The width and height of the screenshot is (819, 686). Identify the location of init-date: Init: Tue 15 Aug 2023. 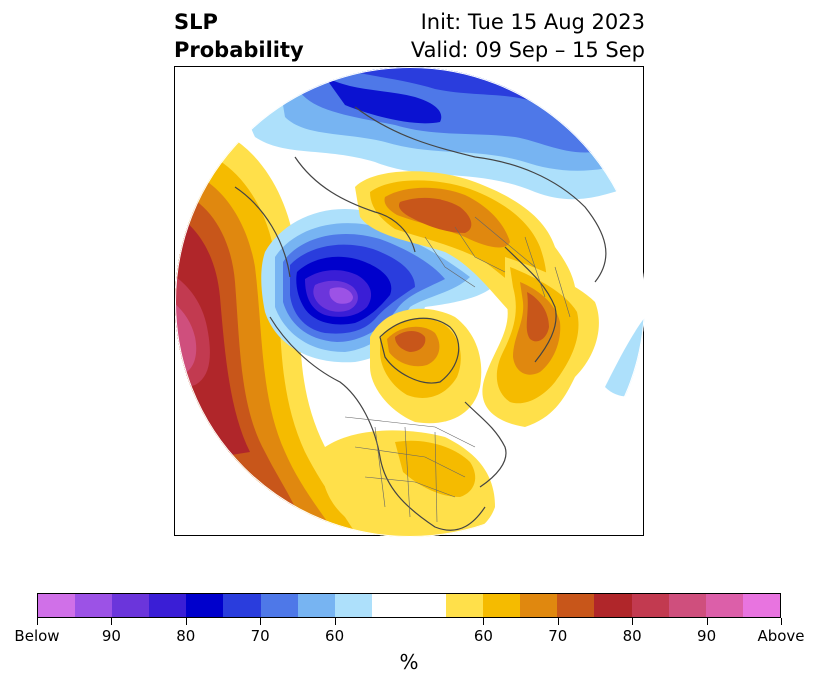
(532, 22).